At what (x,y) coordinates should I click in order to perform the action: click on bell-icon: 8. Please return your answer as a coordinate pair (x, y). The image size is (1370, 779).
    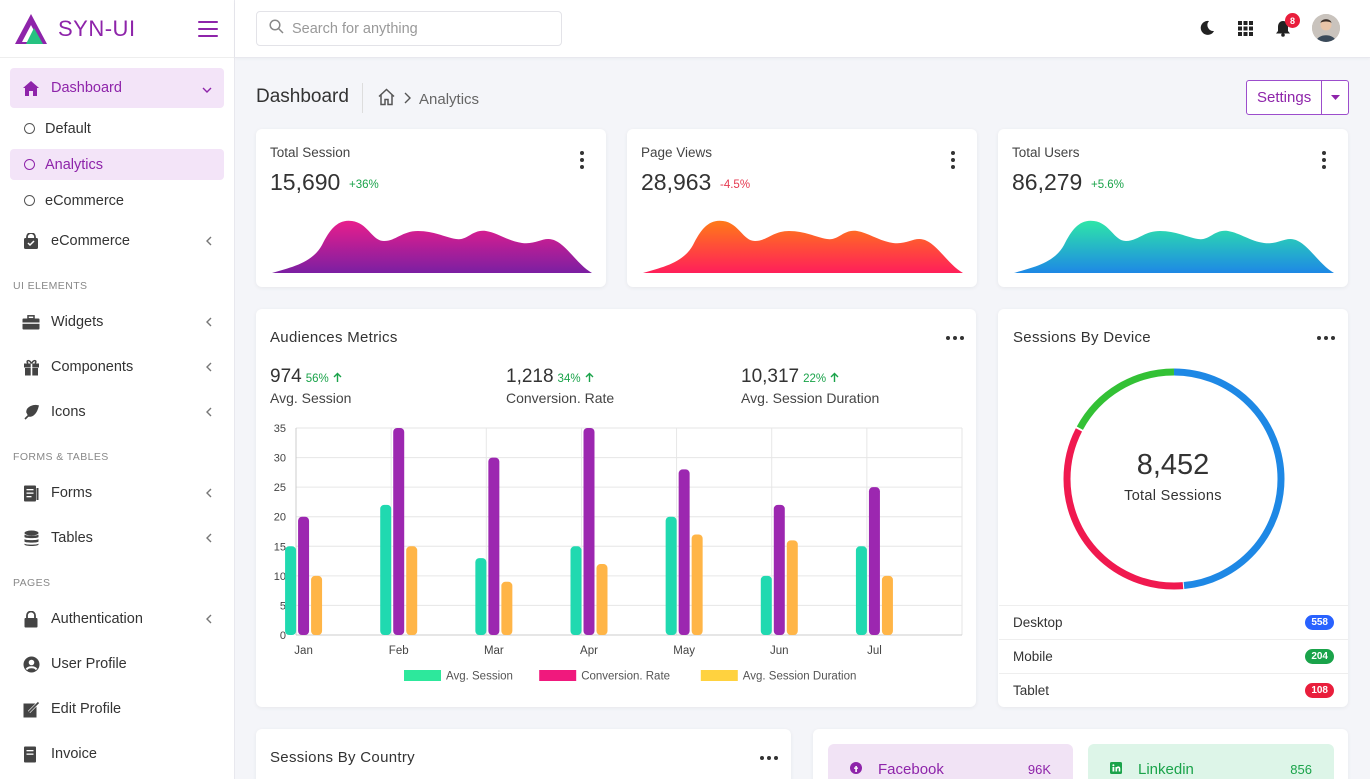
    Looking at the image, I should click on (1287, 25).